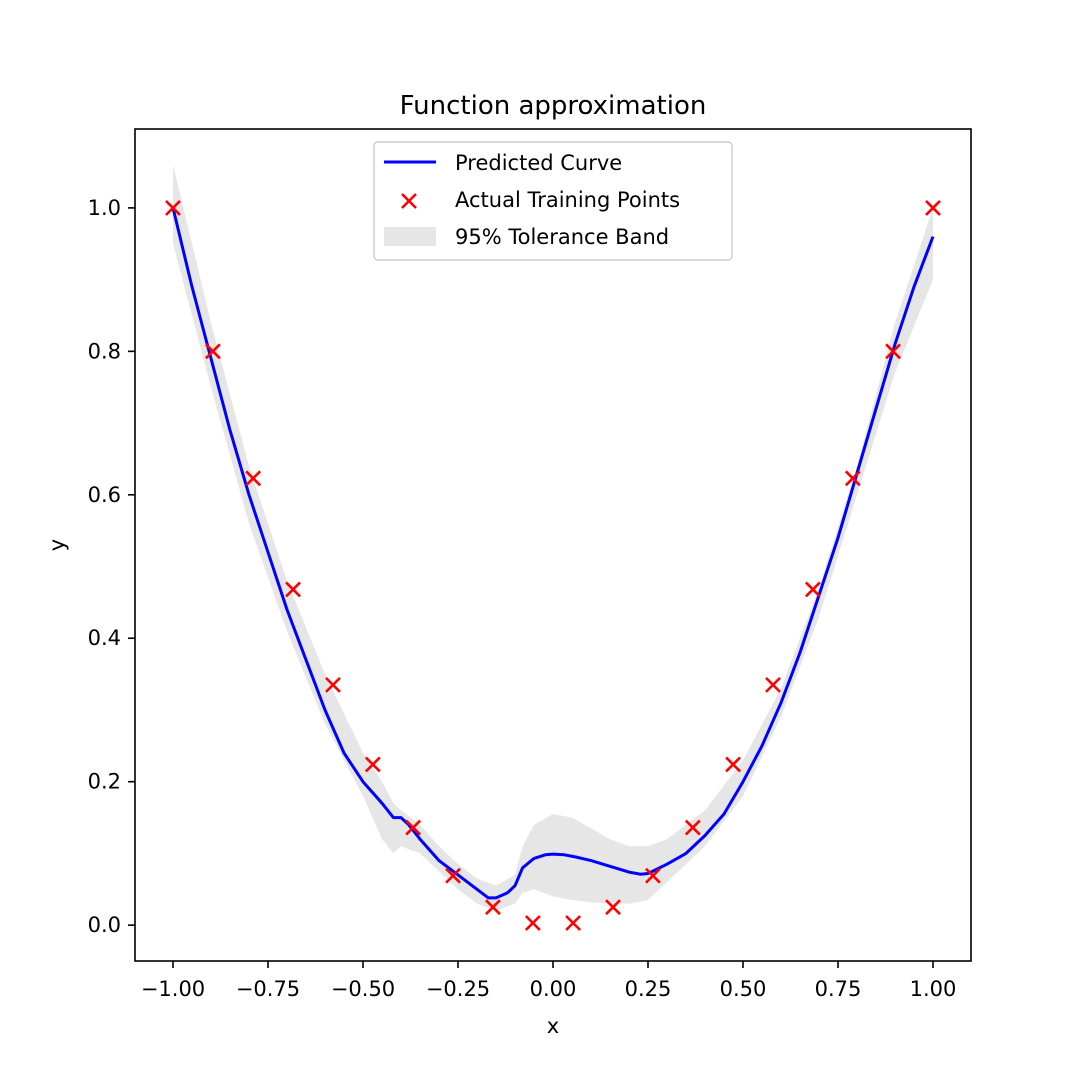 The height and width of the screenshot is (1080, 1080). Describe the element at coordinates (104, 495) in the screenshot. I see `y-tick-label: 0.6` at that location.